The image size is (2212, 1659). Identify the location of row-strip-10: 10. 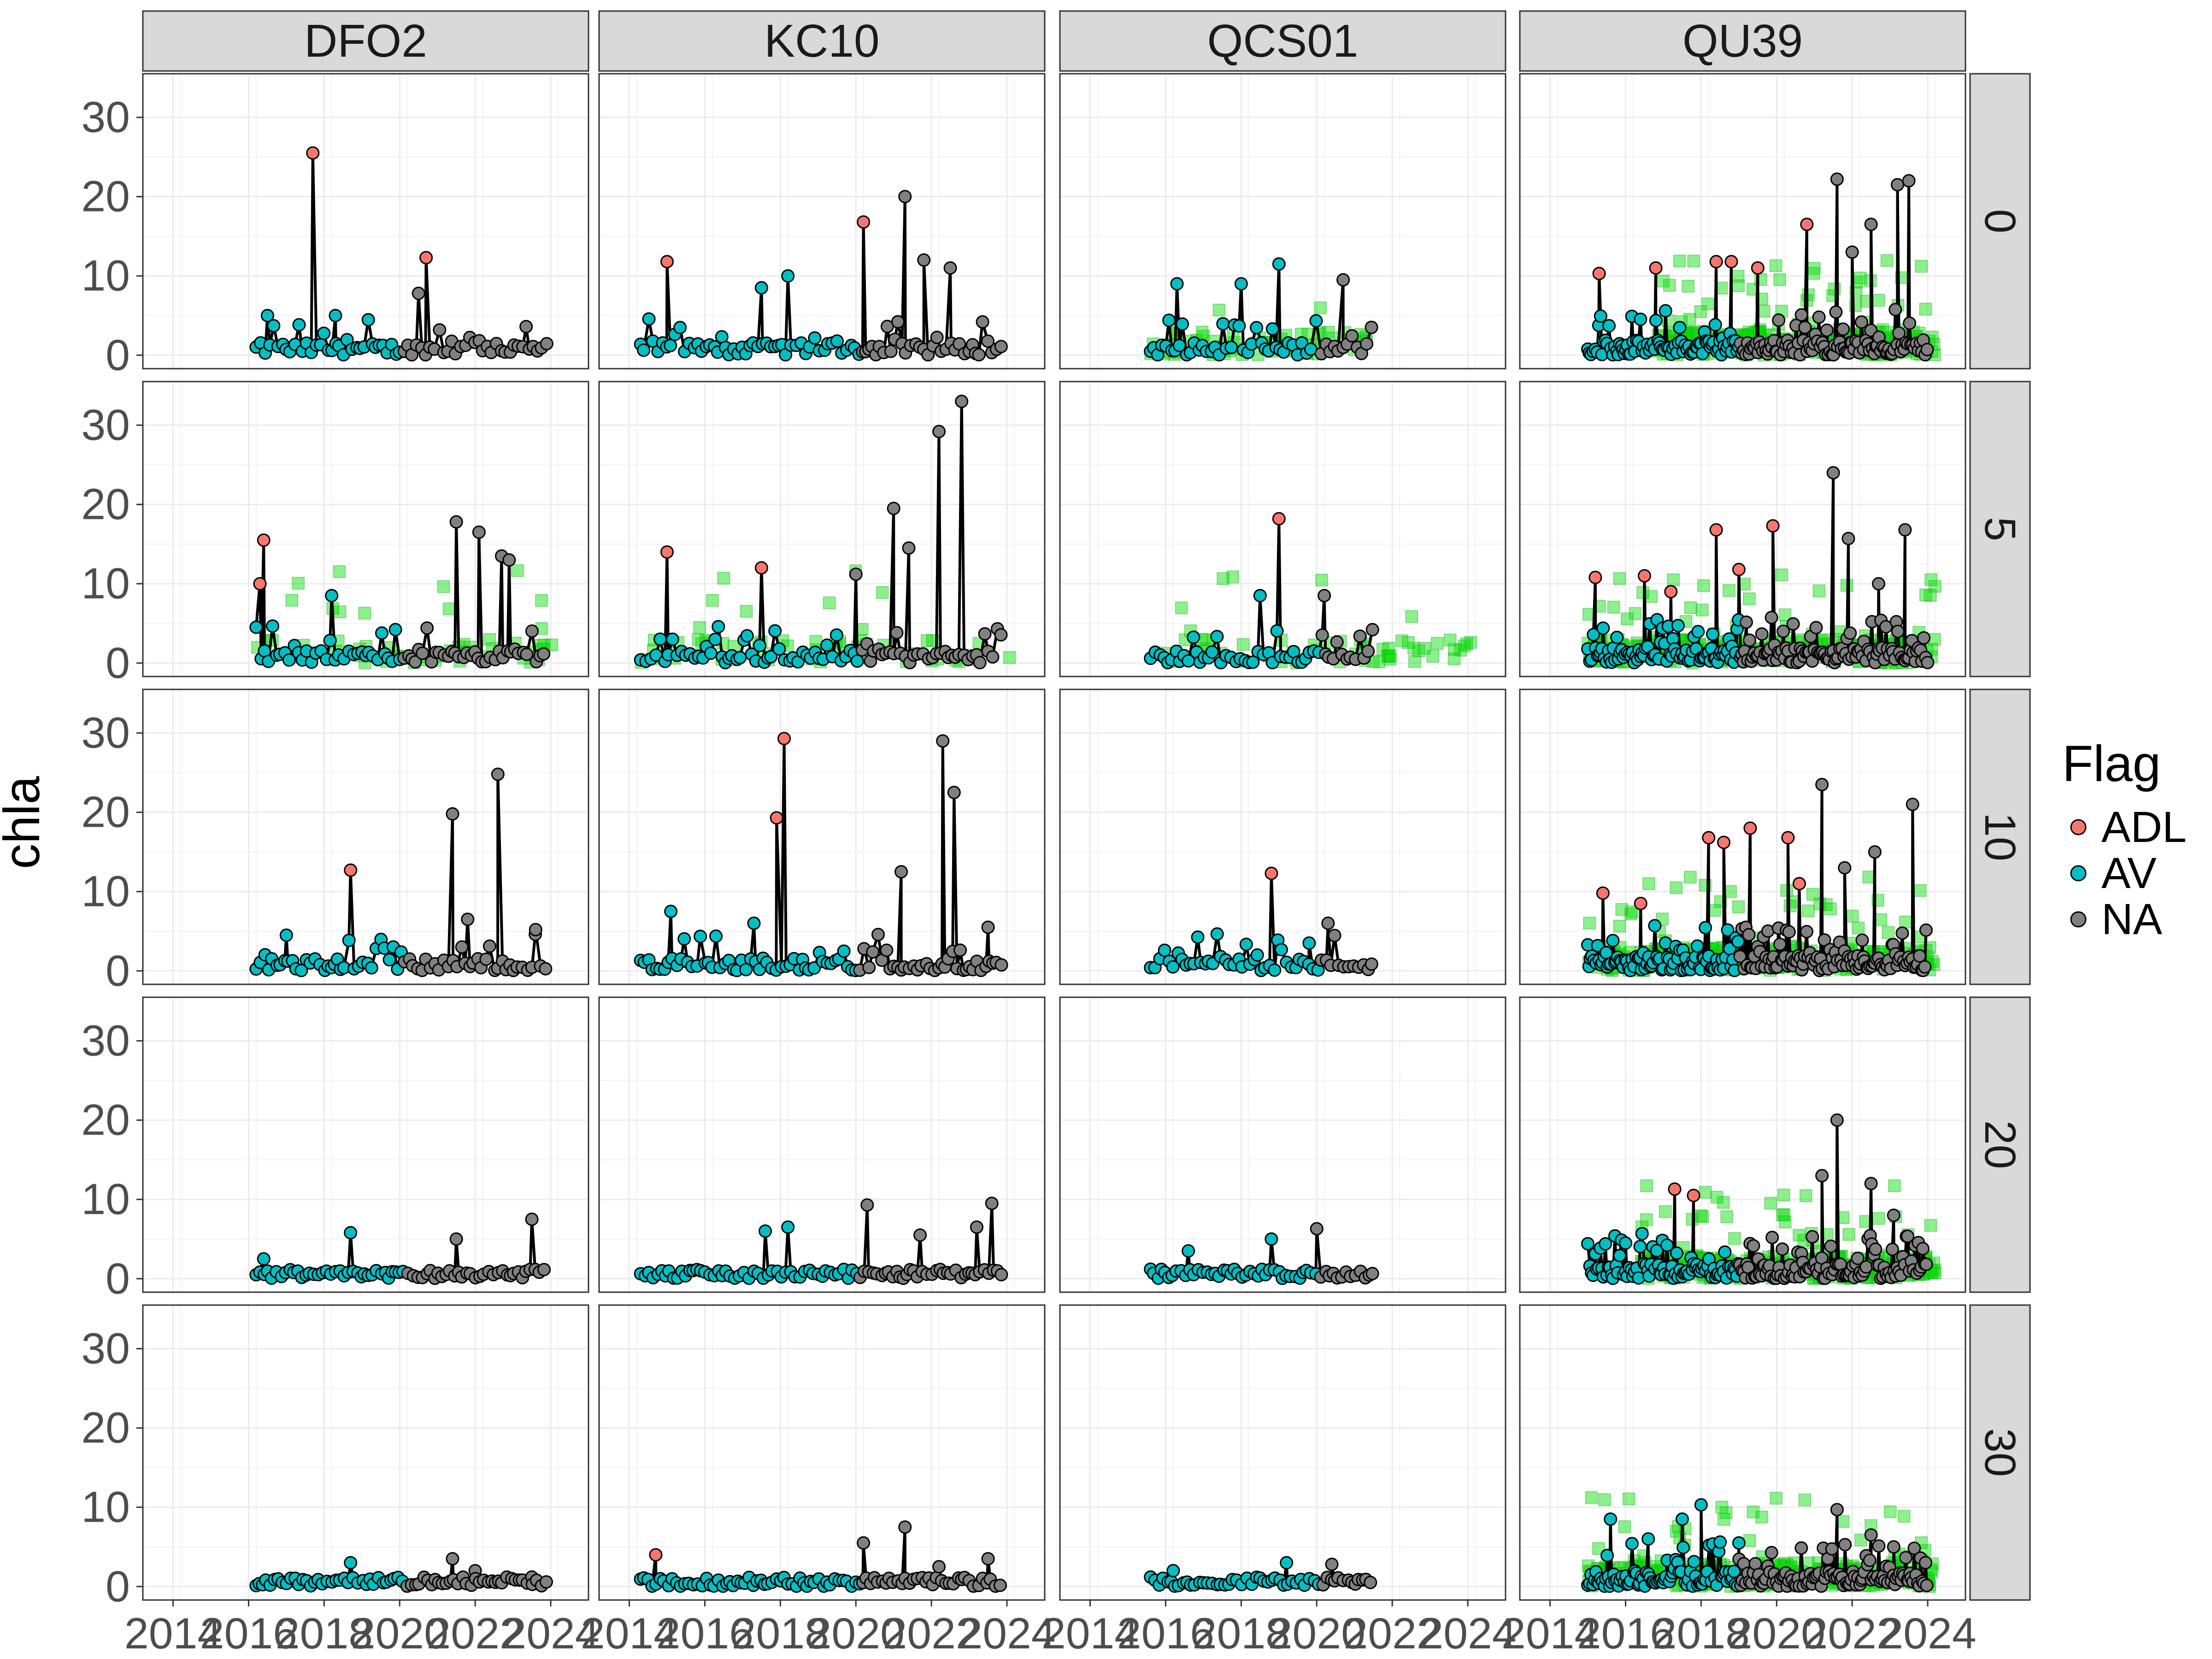
(2000, 836).